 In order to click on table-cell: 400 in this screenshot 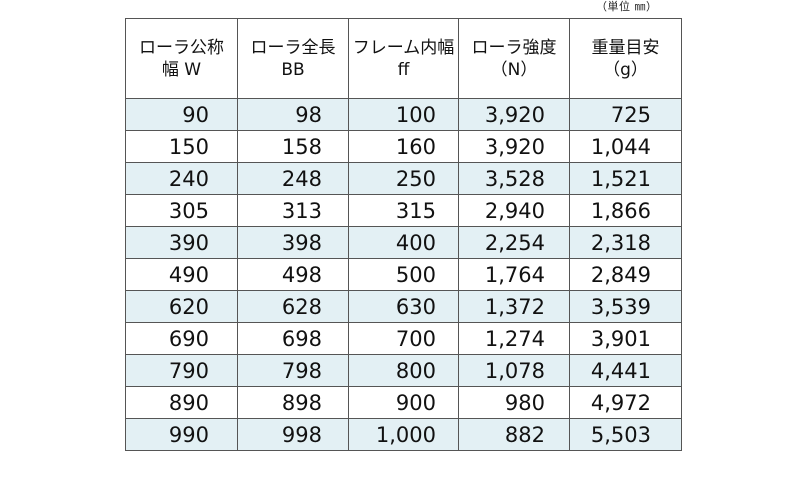, I will do `click(403, 242)`.